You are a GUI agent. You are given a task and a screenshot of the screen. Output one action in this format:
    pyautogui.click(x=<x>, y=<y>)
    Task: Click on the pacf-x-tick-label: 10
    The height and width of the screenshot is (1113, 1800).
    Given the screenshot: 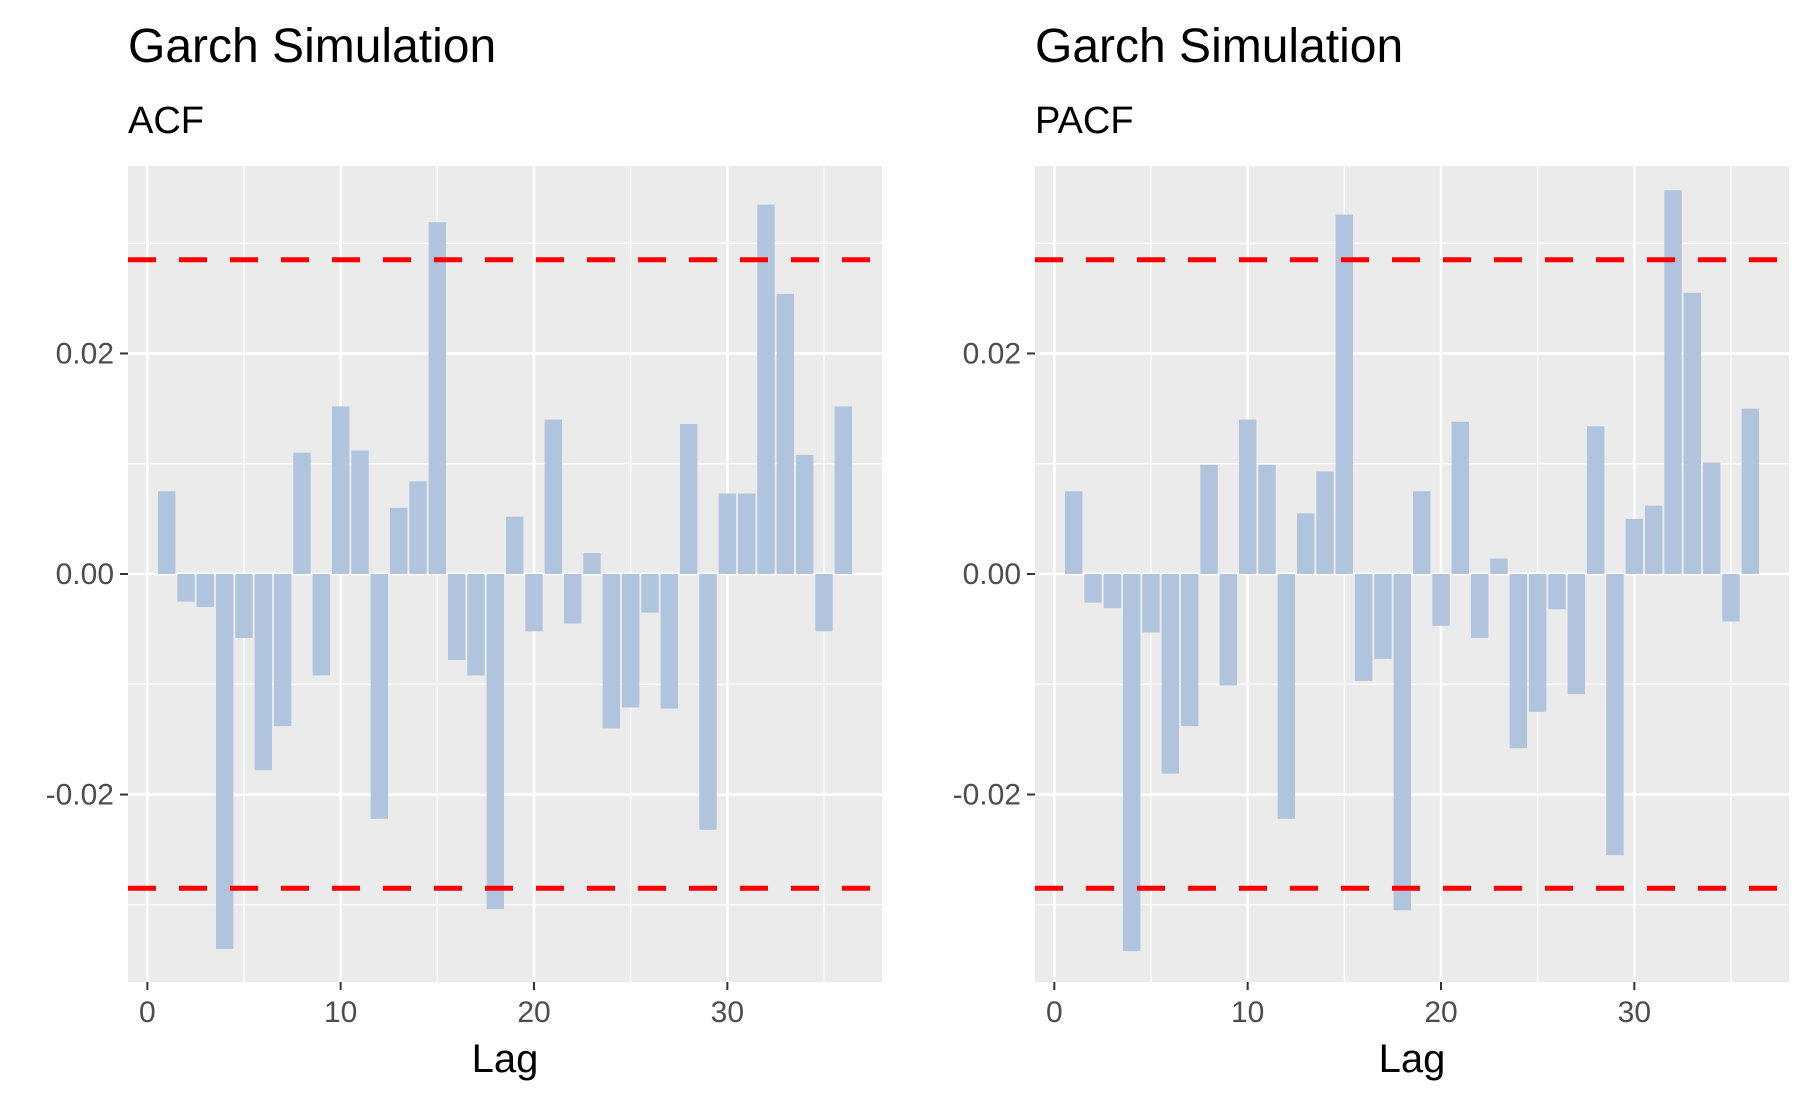 What is the action you would take?
    pyautogui.click(x=1247, y=1012)
    